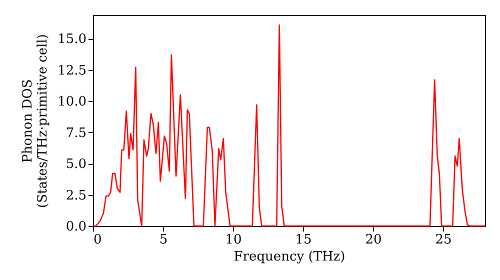 The width and height of the screenshot is (500, 280). Describe the element at coordinates (373, 240) in the screenshot. I see `x-tick-label: 20` at that location.